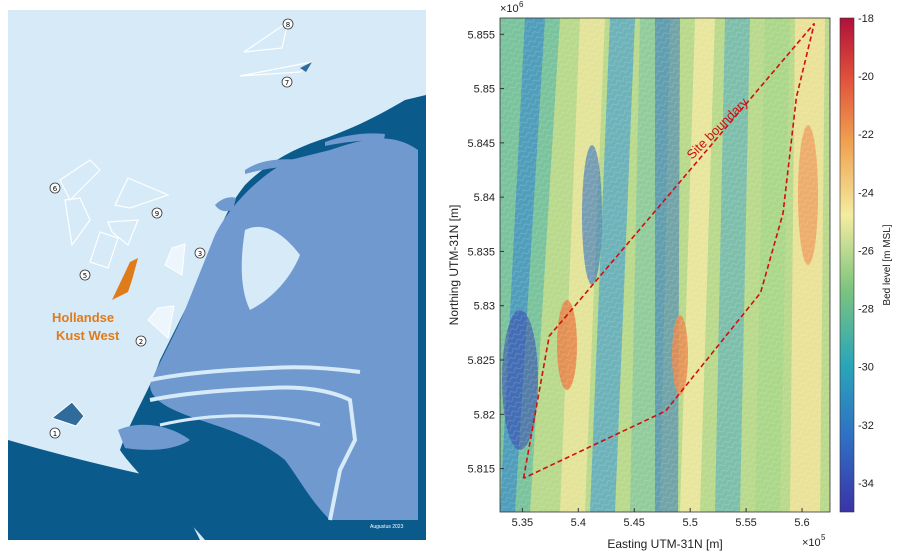 The image size is (898, 552). Describe the element at coordinates (690, 523) in the screenshot. I see `x-tick-label: 5.5` at that location.